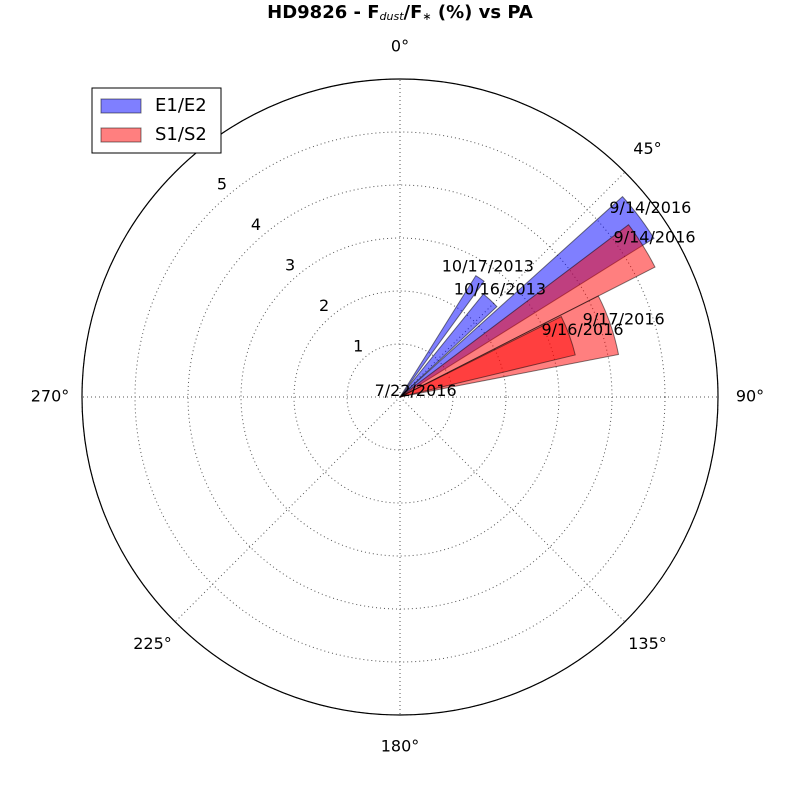 This screenshot has width=800, height=799. What do you see at coordinates (324, 305) in the screenshot?
I see `r-tick-label: 2` at bounding box center [324, 305].